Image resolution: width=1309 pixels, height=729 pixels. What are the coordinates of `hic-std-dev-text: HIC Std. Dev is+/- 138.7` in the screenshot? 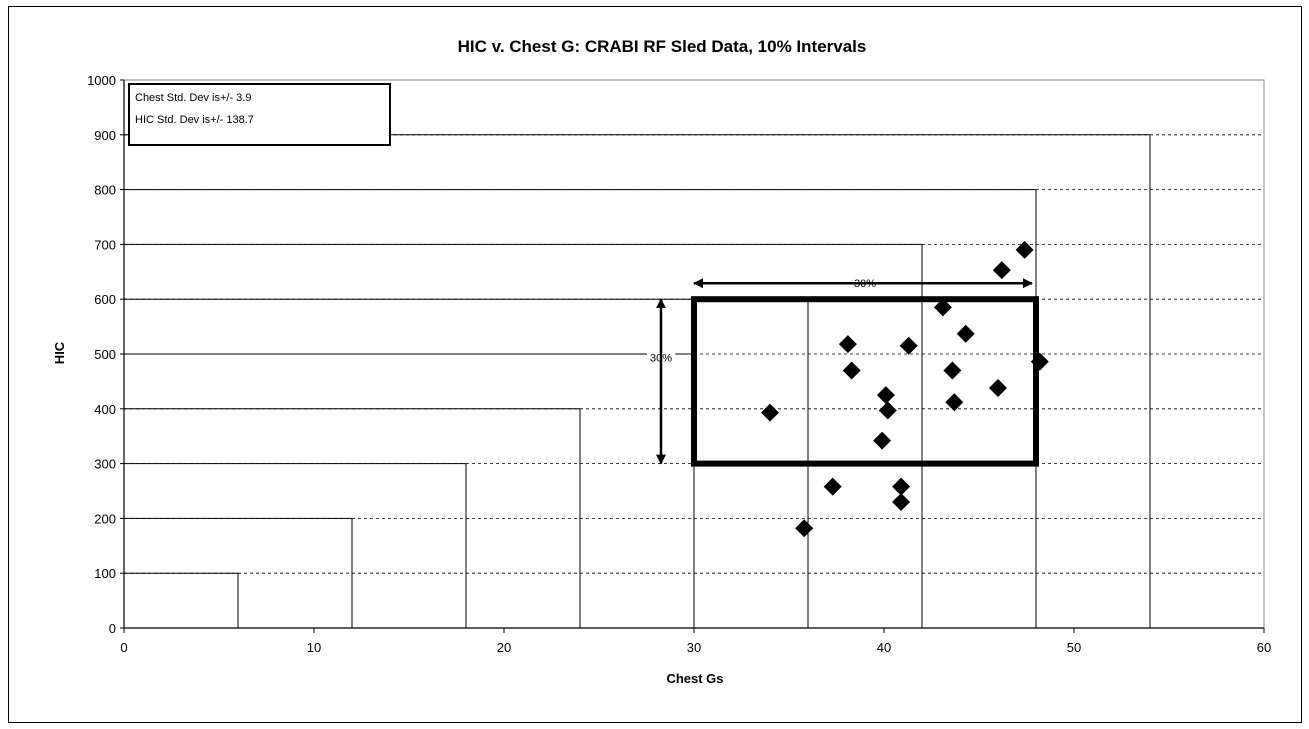 It's located at (194, 120).